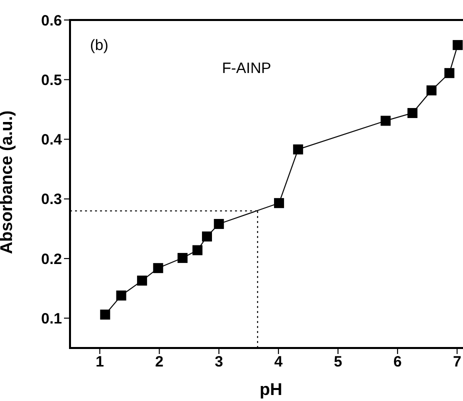  What do you see at coordinates (51, 259) in the screenshot?
I see `y-tick-label: 0.2` at bounding box center [51, 259].